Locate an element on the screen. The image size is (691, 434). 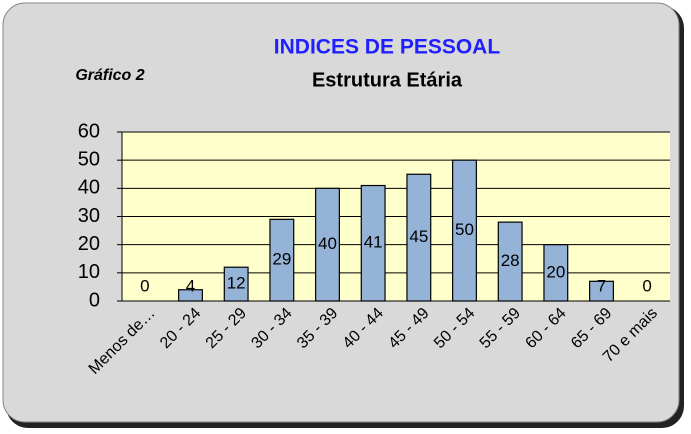
chart-title: INDICES DE PESSOAL is located at coordinates (387, 47).